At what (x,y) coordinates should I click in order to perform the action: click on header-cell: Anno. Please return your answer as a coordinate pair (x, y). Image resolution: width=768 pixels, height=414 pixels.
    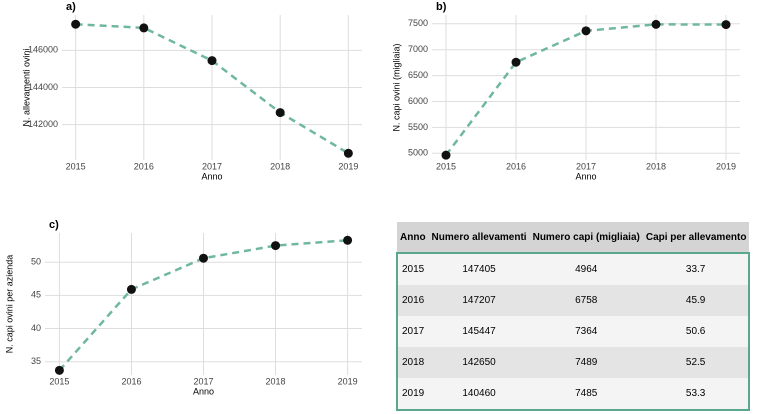
    Looking at the image, I should click on (413, 237).